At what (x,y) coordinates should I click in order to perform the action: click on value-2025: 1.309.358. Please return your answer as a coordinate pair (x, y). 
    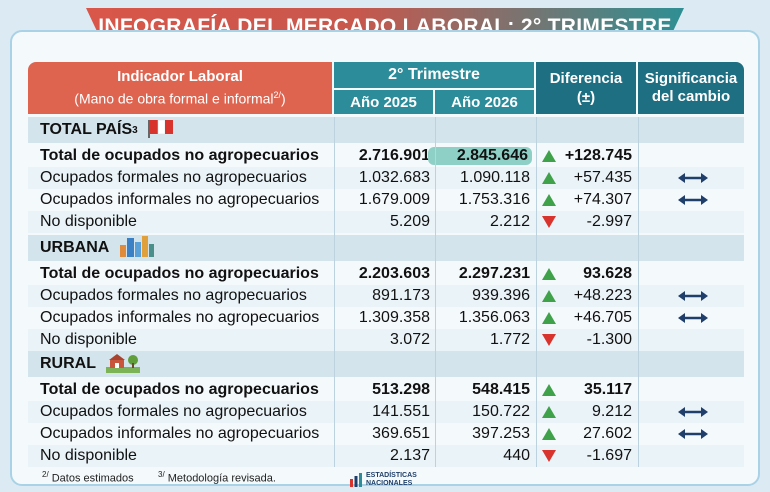
    Looking at the image, I should click on (394, 317).